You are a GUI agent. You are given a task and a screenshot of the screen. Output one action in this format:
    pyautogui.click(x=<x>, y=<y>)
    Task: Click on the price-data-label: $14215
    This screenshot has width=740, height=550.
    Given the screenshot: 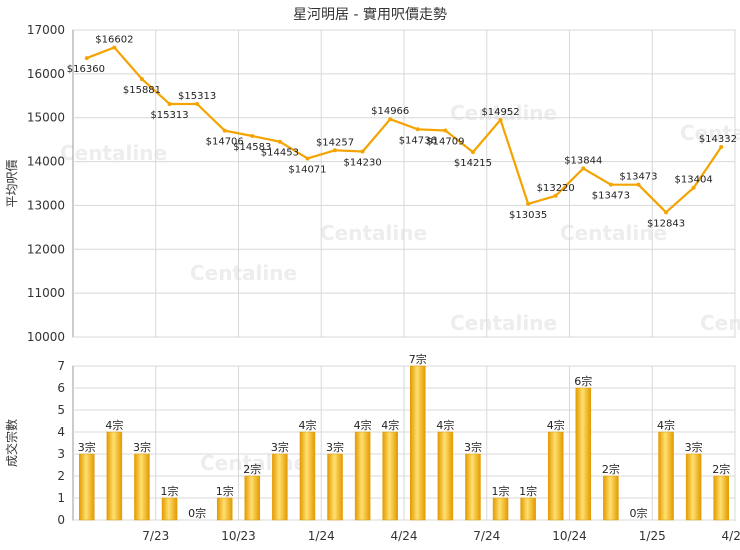 What is the action you would take?
    pyautogui.click(x=473, y=163)
    